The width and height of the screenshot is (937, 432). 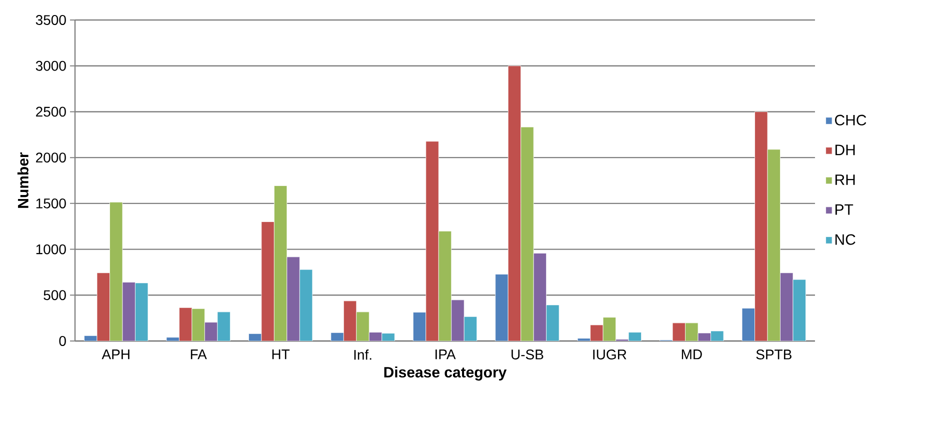 I want to click on y-tick-label: 1500, so click(x=51, y=203).